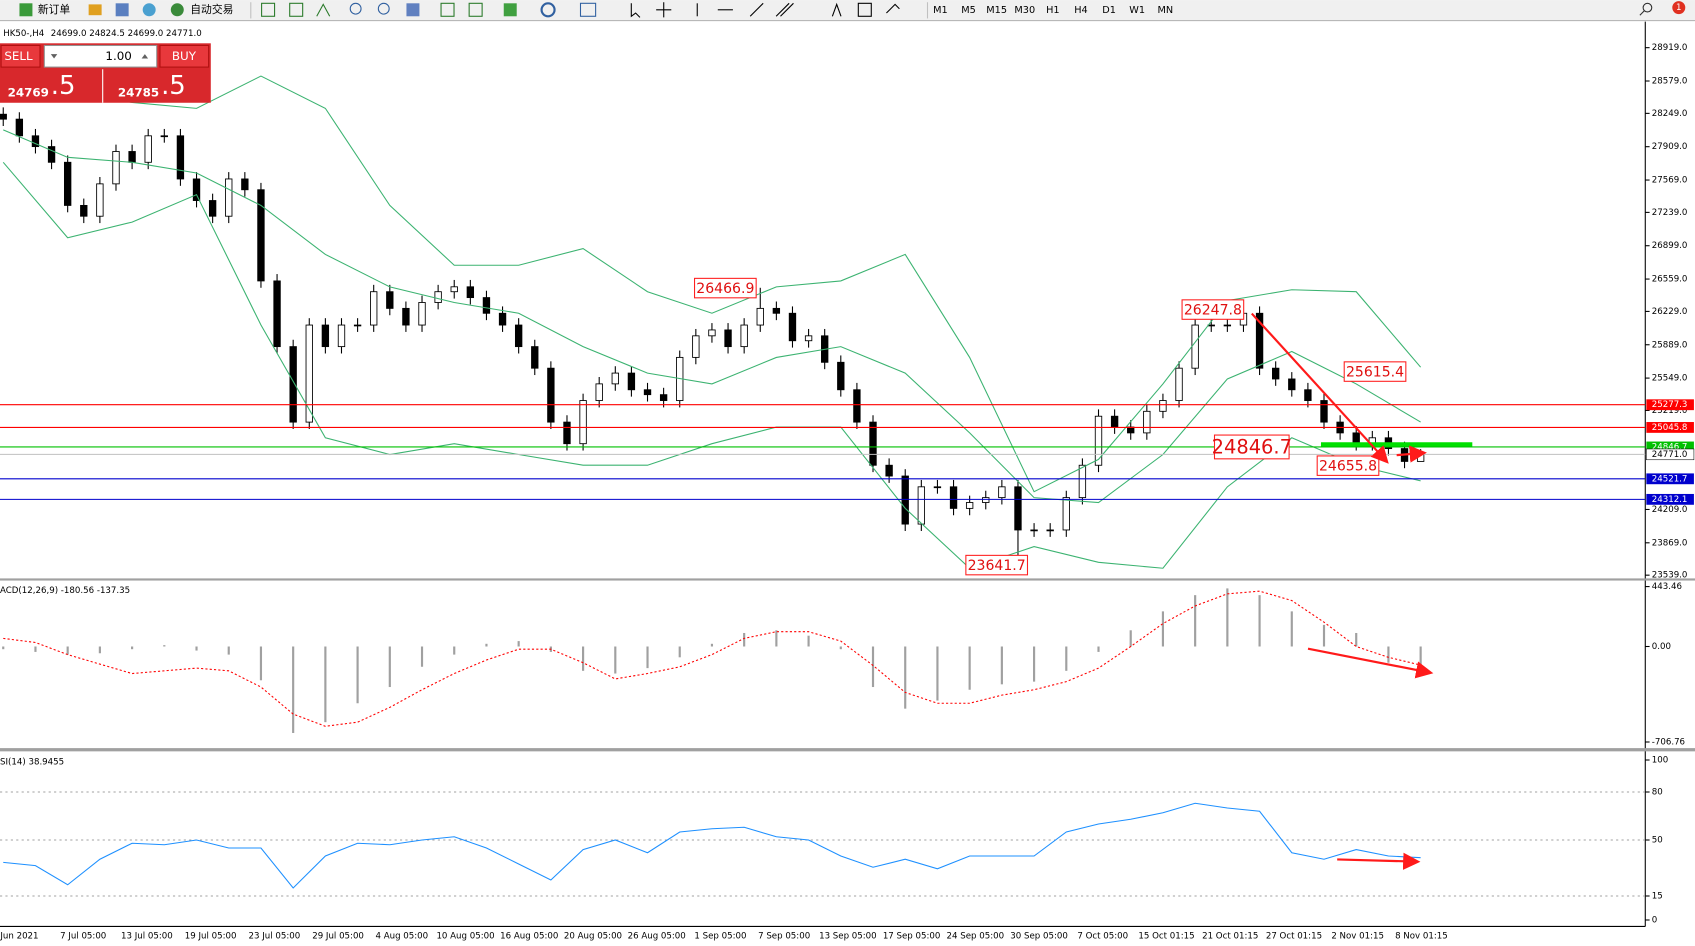 The width and height of the screenshot is (1695, 946). What do you see at coordinates (26, 10) in the screenshot?
I see `new-order-icon` at bounding box center [26, 10].